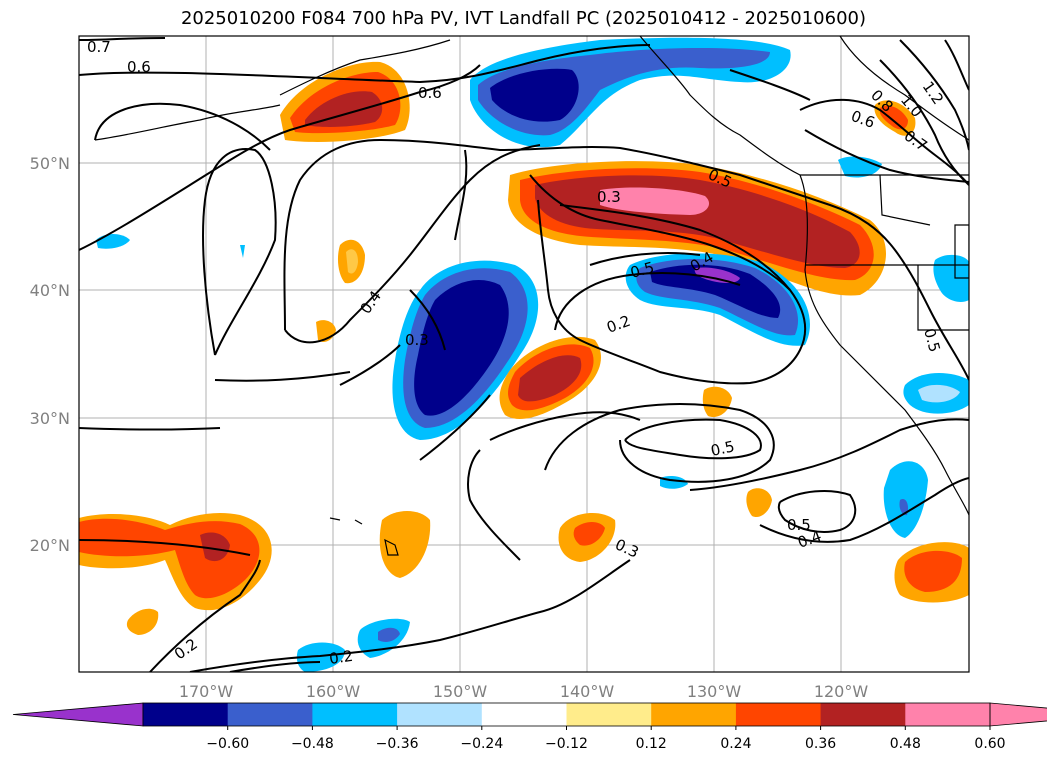 Image resolution: width=1047 pixels, height=765 pixels. What do you see at coordinates (905, 744) in the screenshot?
I see `colorbar-tick-label: 0.48` at bounding box center [905, 744].